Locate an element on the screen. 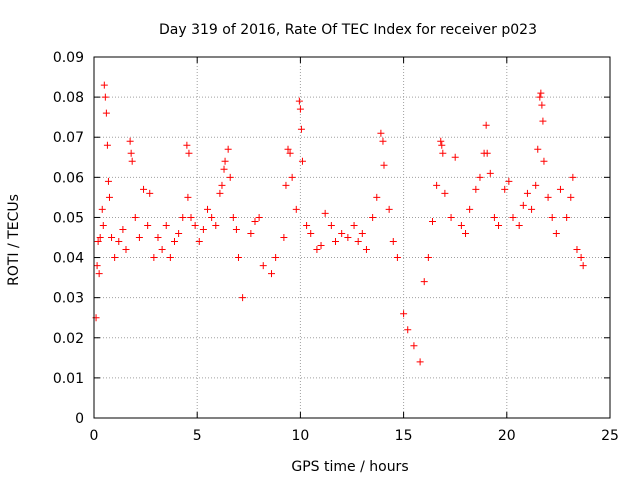  y-tick-label: 0.03 is located at coordinates (68, 299).